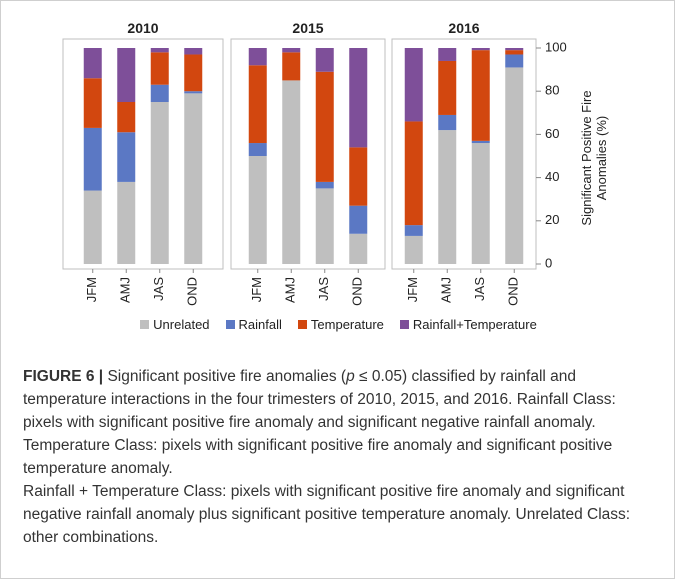  Describe the element at coordinates (307, 28) in the screenshot. I see `panel-title: 2015` at that location.